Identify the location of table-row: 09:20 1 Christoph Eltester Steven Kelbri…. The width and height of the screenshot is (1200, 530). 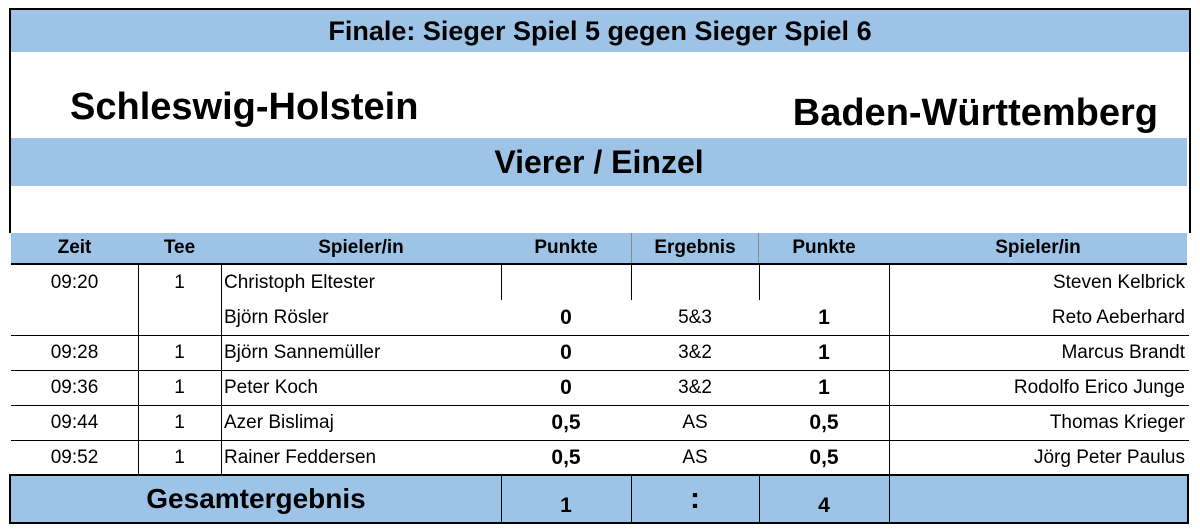
(599, 282).